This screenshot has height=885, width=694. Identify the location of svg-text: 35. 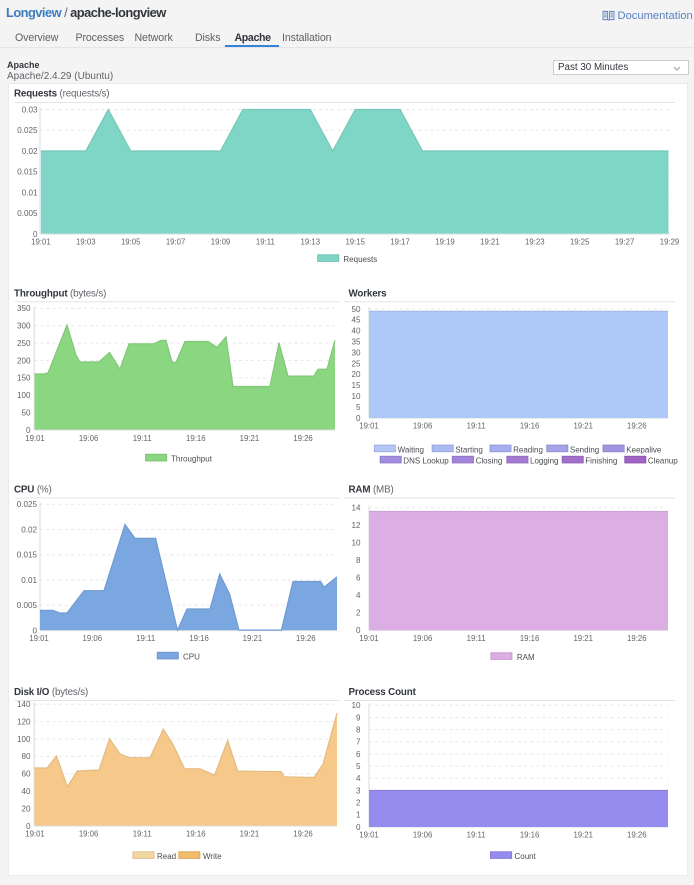
(356, 342).